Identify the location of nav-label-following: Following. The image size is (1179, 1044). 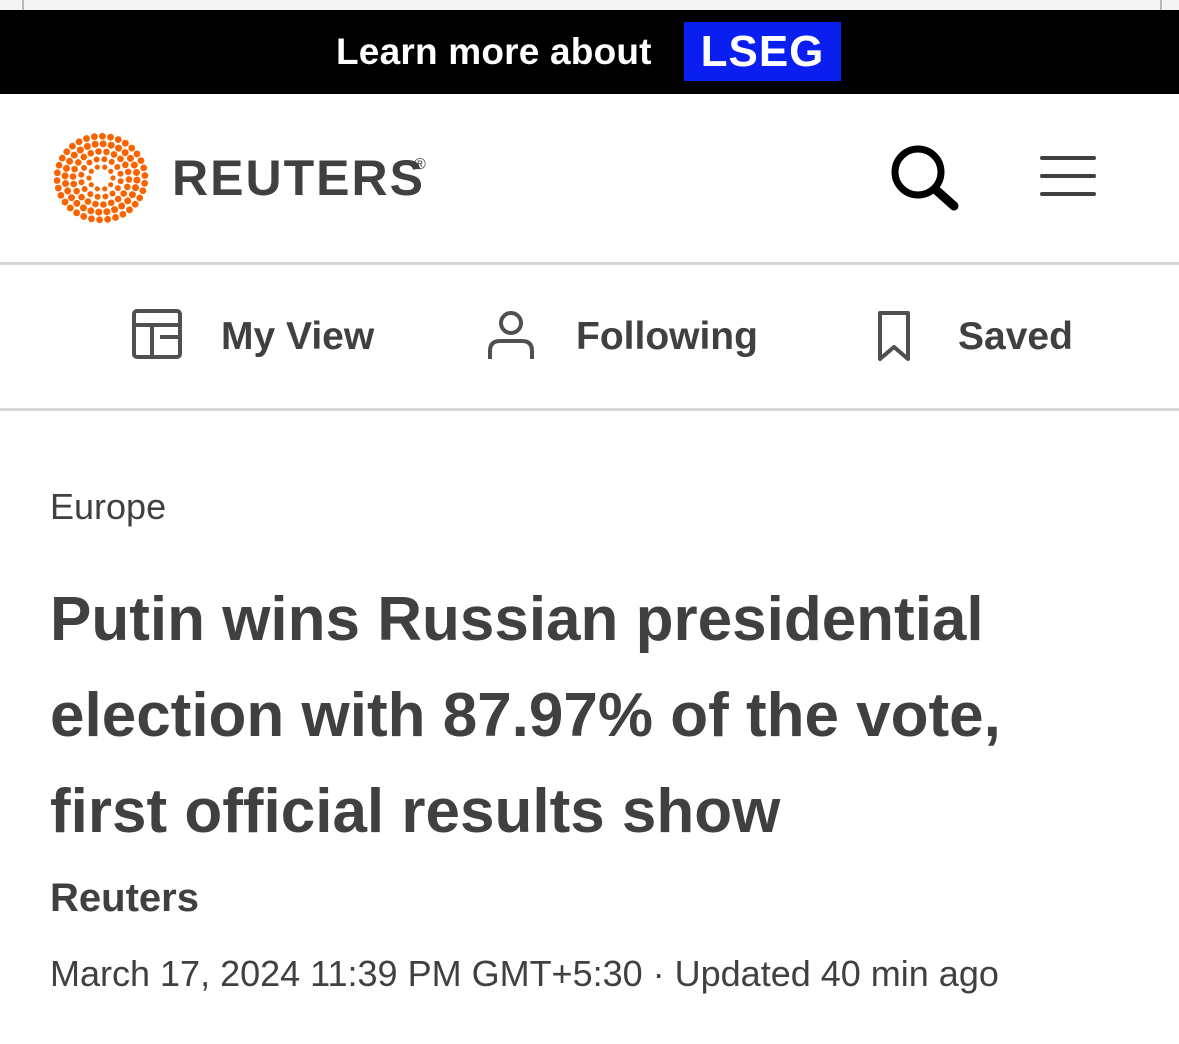
(667, 336).